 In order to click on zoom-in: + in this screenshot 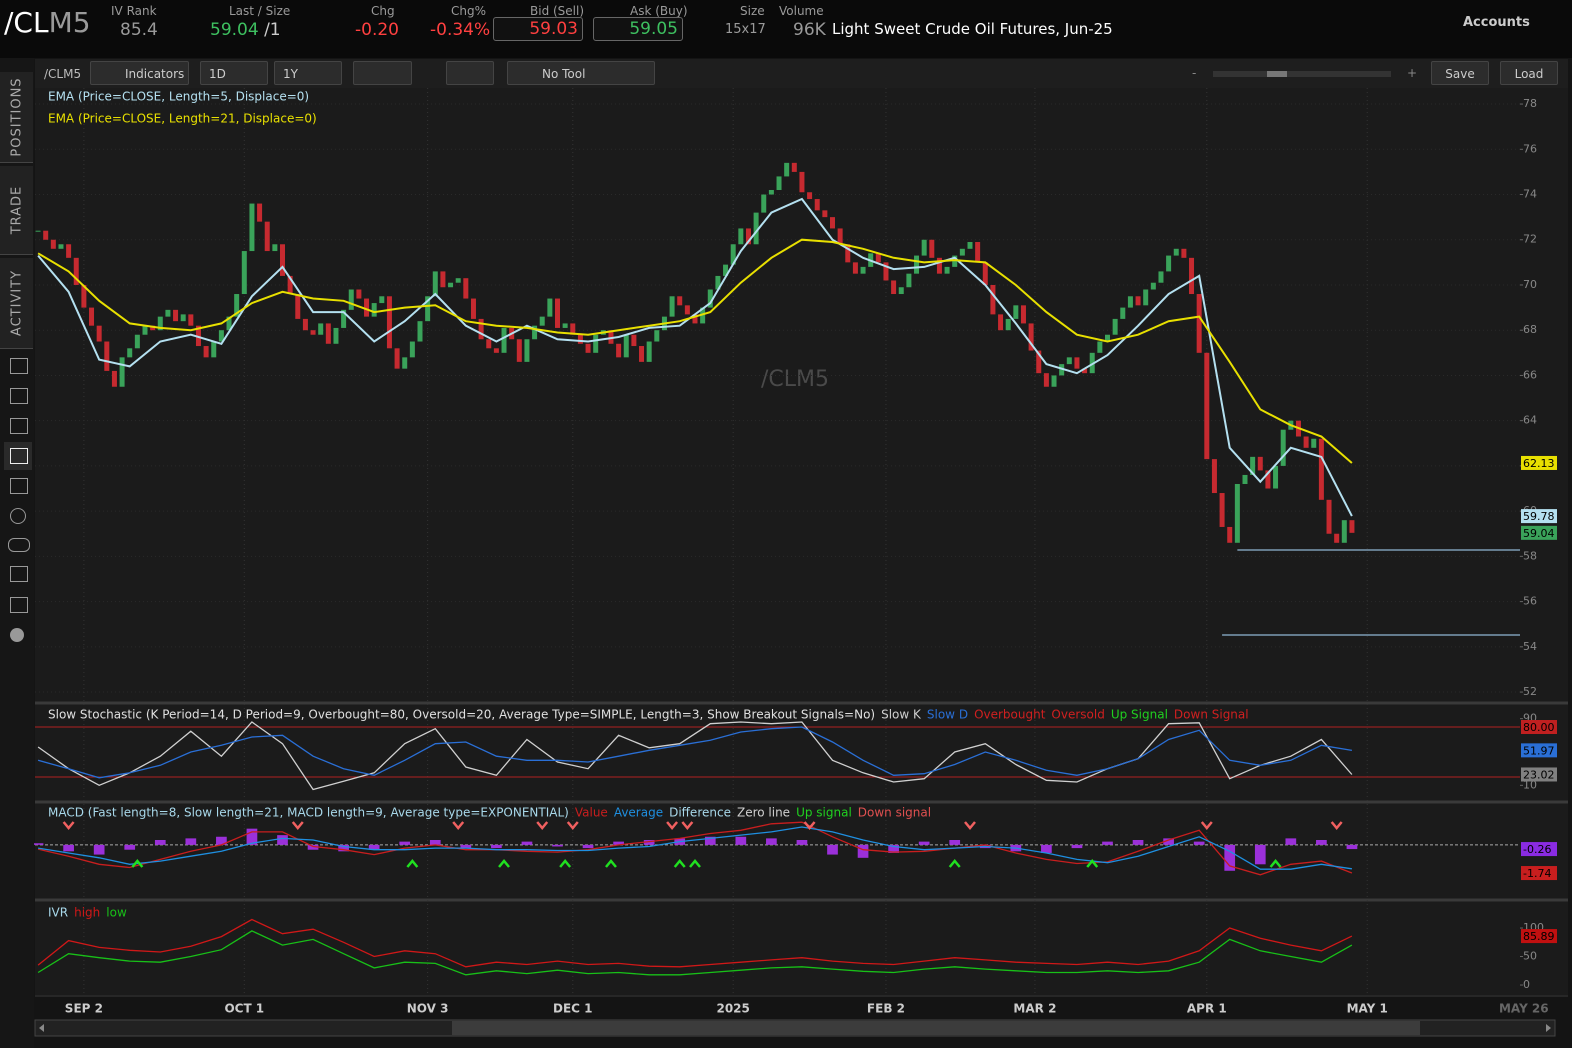, I will do `click(1412, 73)`.